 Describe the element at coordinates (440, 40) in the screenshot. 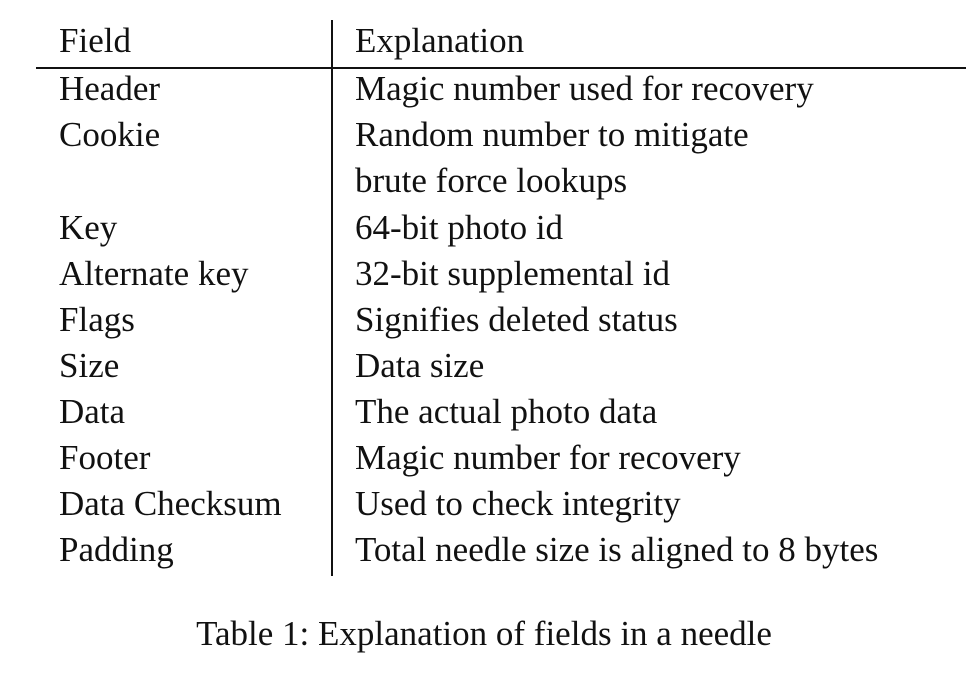

I see `header-explanation: Explanation` at that location.